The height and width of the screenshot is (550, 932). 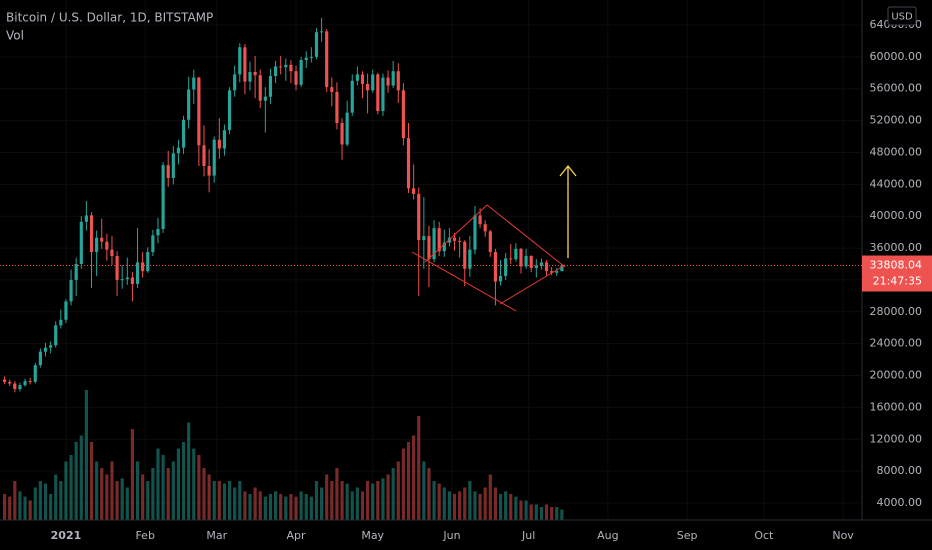 What do you see at coordinates (896, 406) in the screenshot?
I see `y-tick-label: 16000.00` at bounding box center [896, 406].